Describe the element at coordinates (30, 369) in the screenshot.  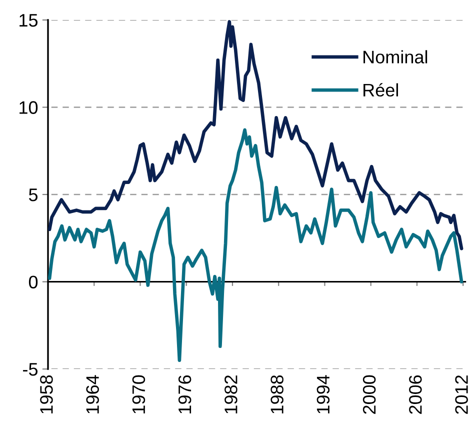
I see `y-tick-label: -5` at that location.